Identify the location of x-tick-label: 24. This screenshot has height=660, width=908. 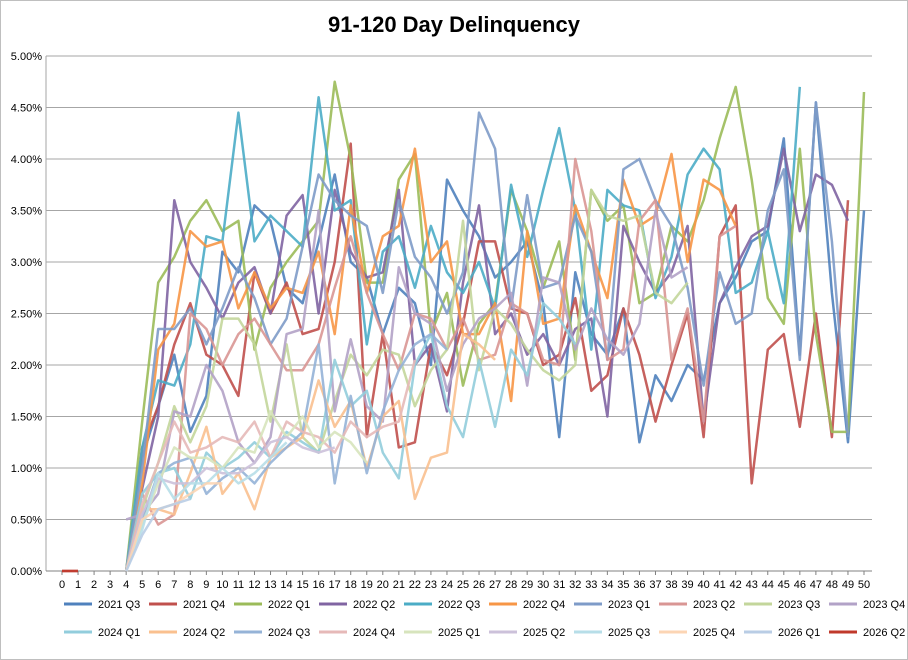
(447, 585).